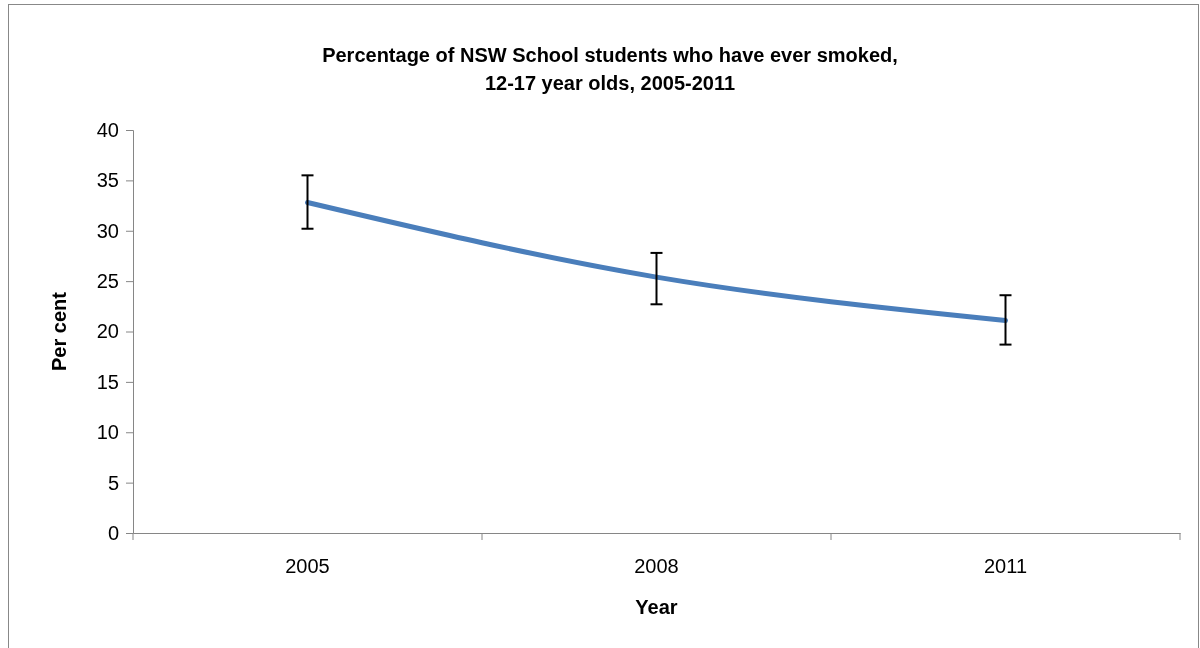  Describe the element at coordinates (107, 281) in the screenshot. I see `y-tick-label: 25` at that location.